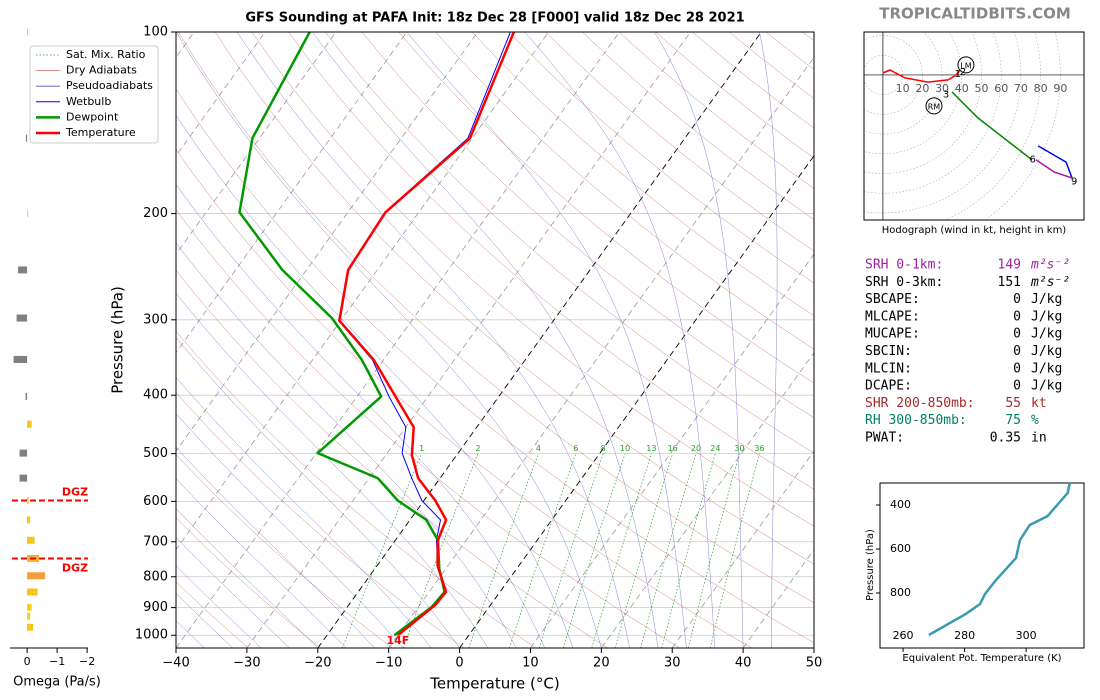  I want to click on hodograph-label: Hodograph (wind in kt, height in km), so click(974, 230).